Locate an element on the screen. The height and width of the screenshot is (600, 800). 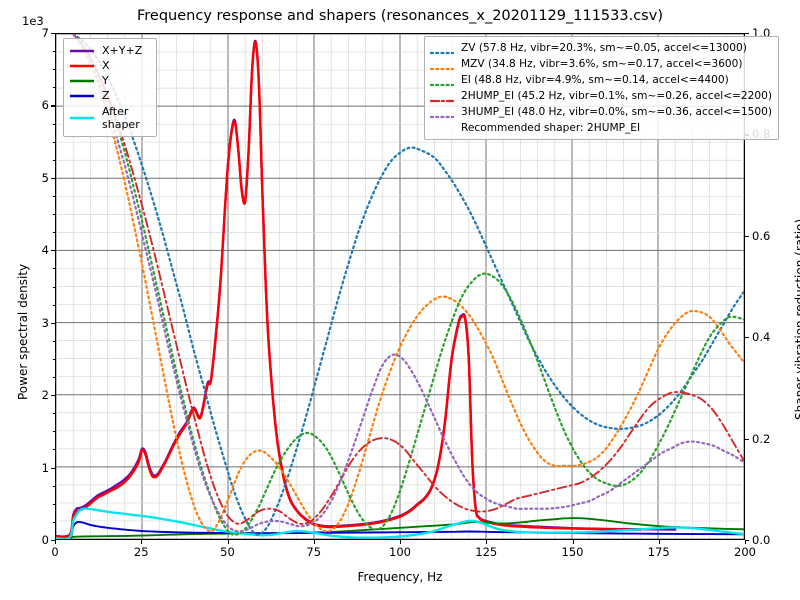
legend-label: Y is located at coordinates (105, 80).